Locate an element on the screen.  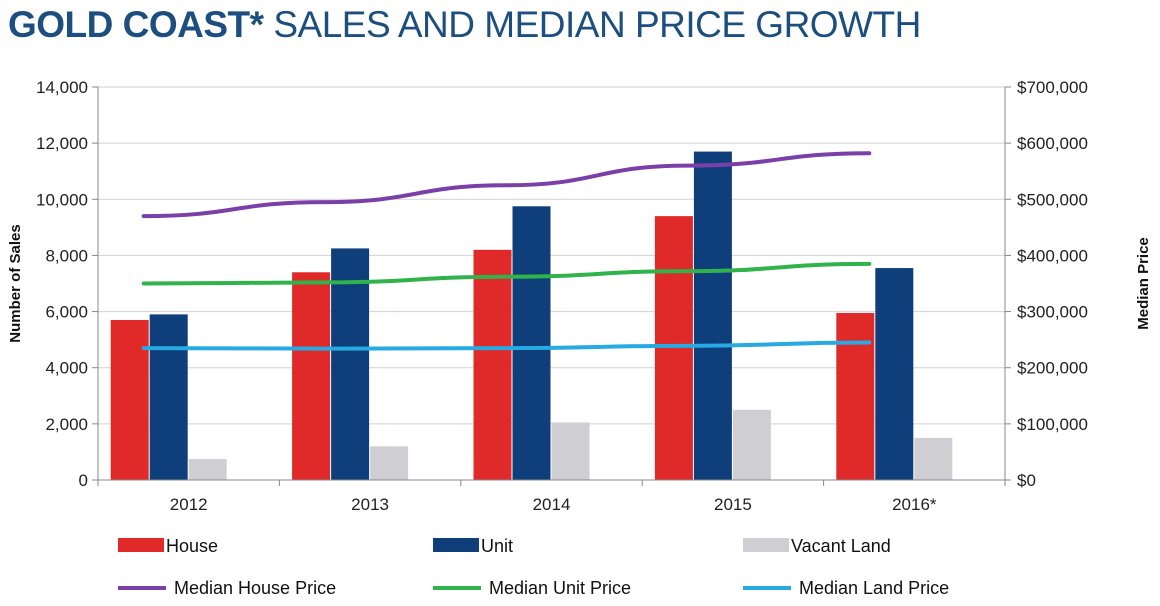
left-tick-label: 4,000 is located at coordinates (66, 368).